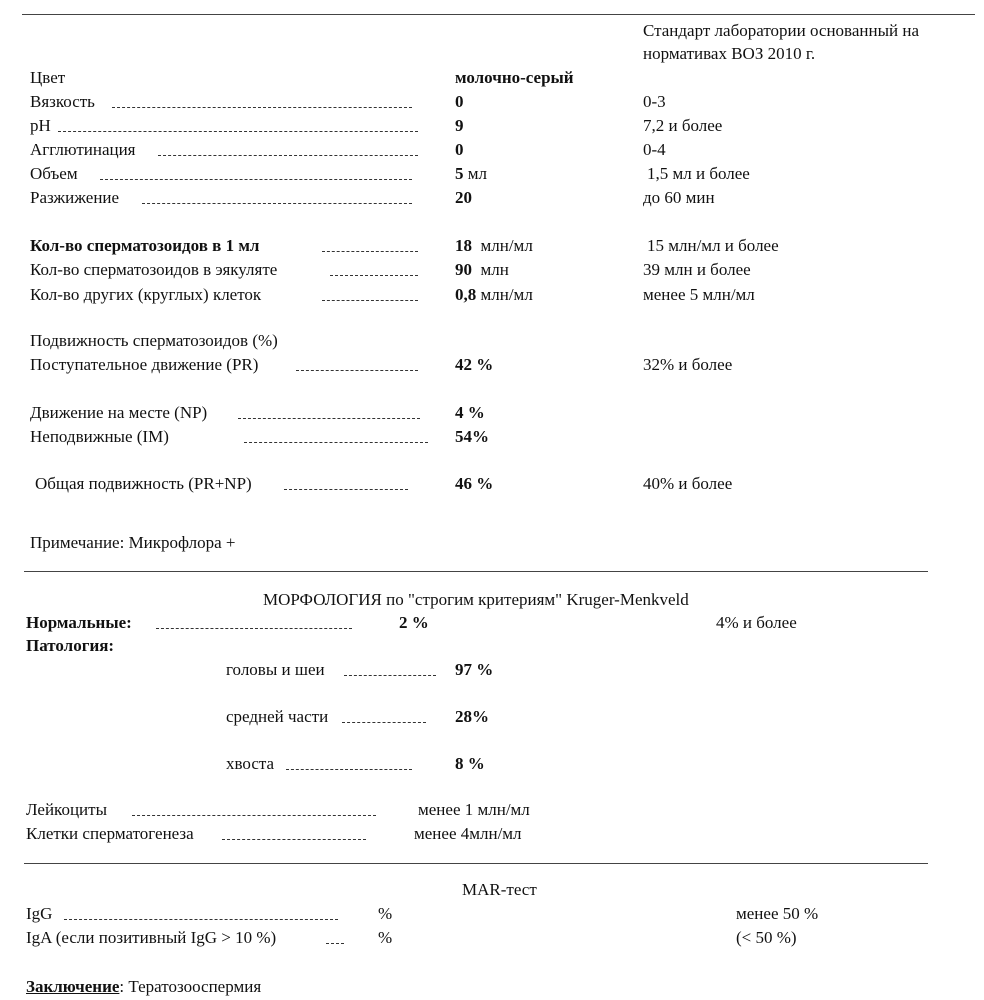 The height and width of the screenshot is (1000, 984). I want to click on round-cells-number: 0,8, so click(466, 294).